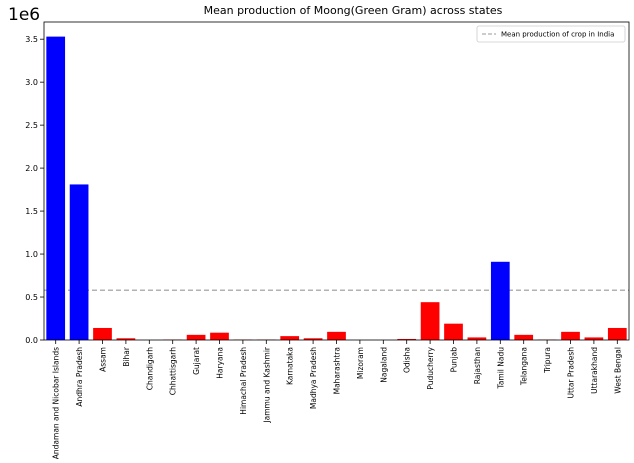 The height and width of the screenshot is (463, 634). I want to click on x-tick-label: Andhra Pradesh, so click(79, 377).